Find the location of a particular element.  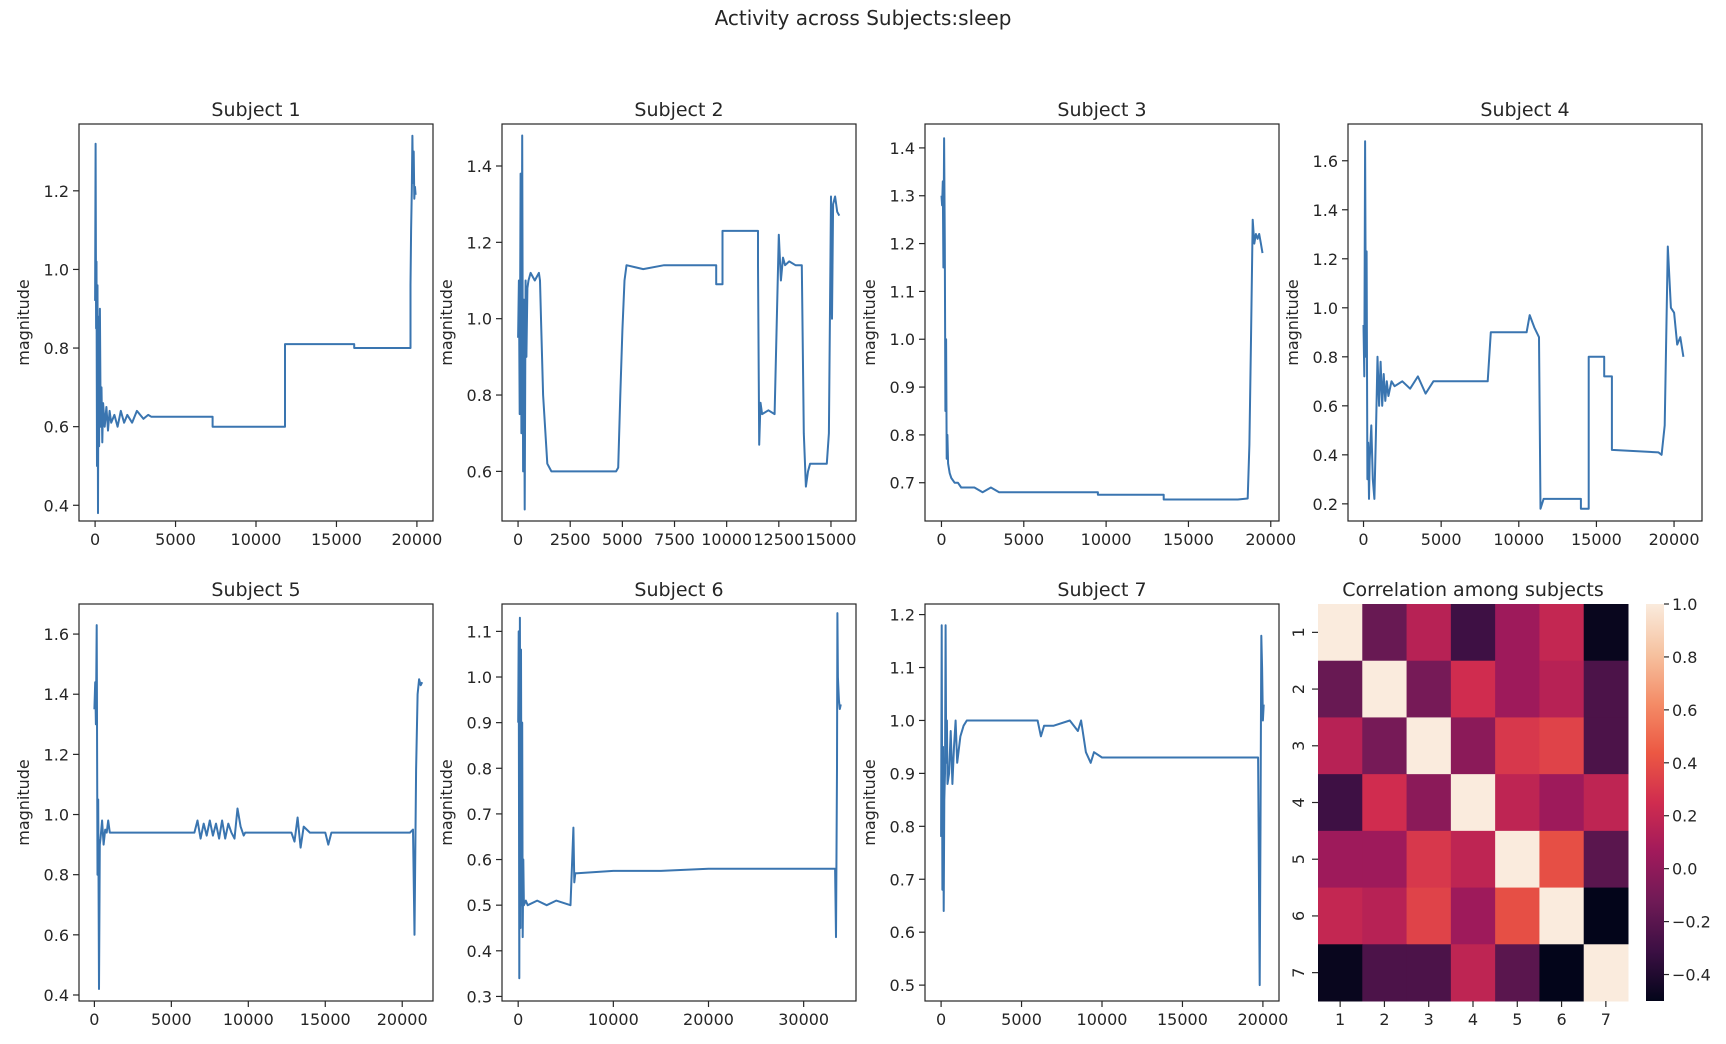

y-tick-label: 1.4 is located at coordinates (479, 166).